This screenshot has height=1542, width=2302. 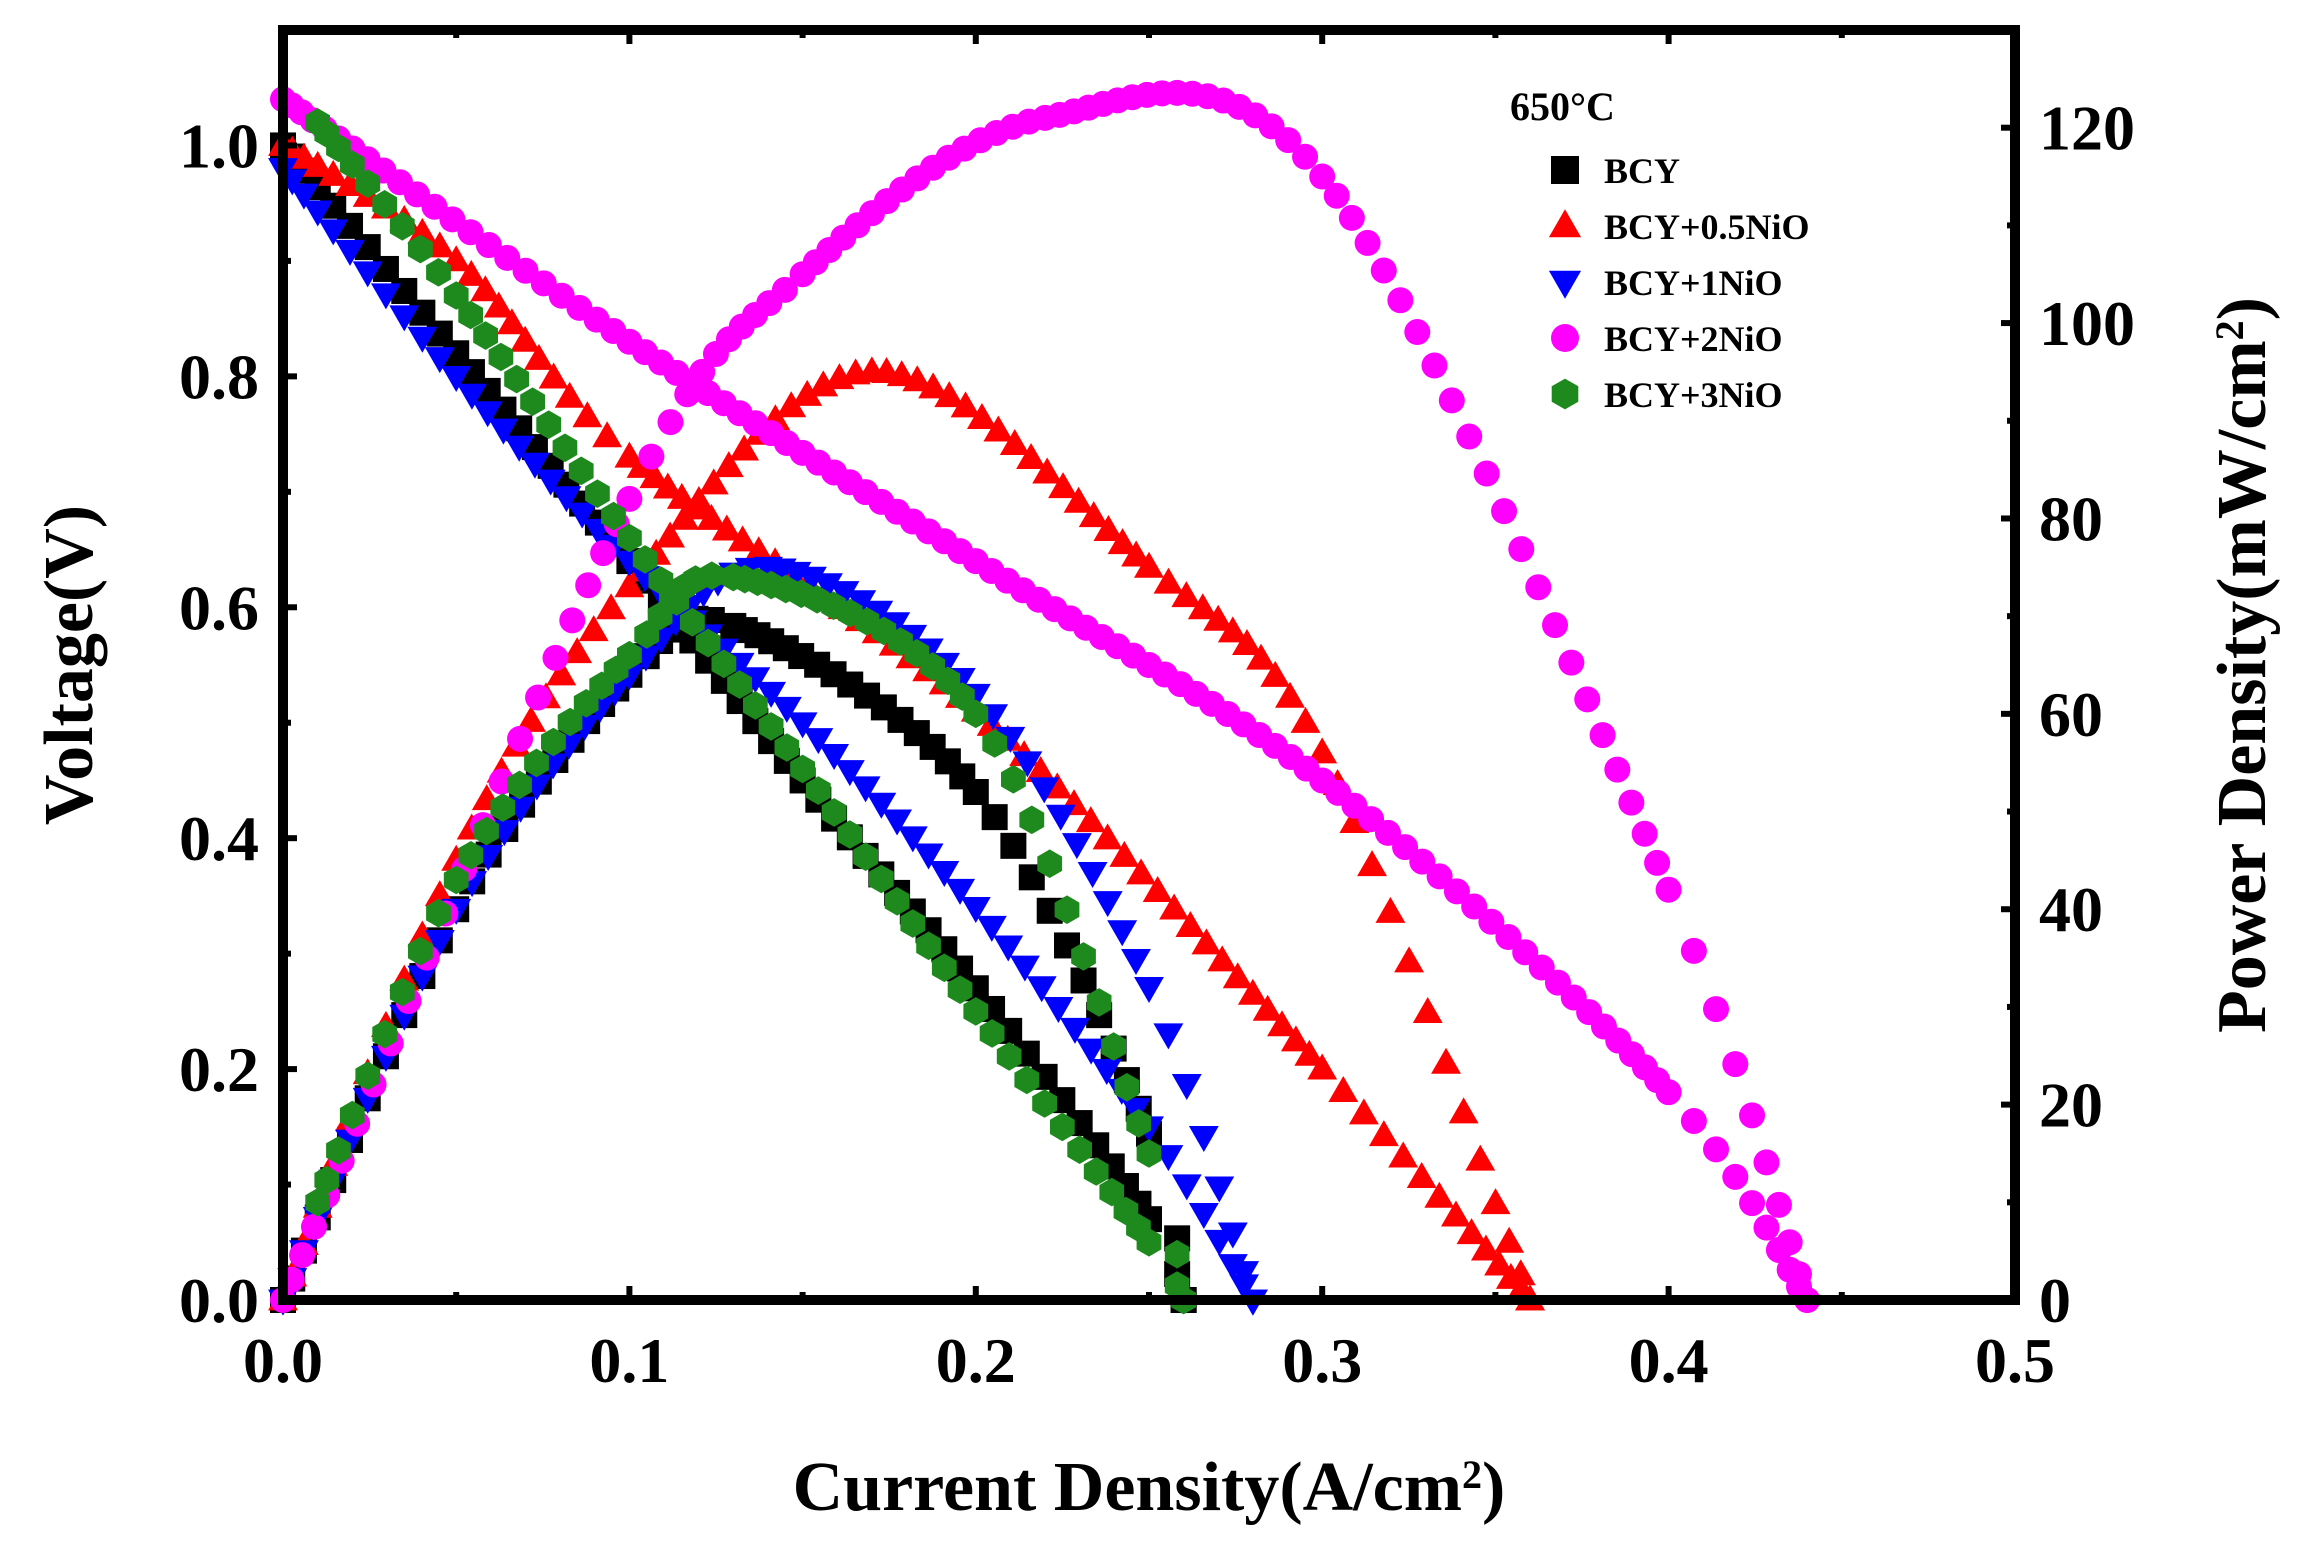 I want to click on y2-axis-title: Power Density(mW/cm2), so click(x=2242, y=665).